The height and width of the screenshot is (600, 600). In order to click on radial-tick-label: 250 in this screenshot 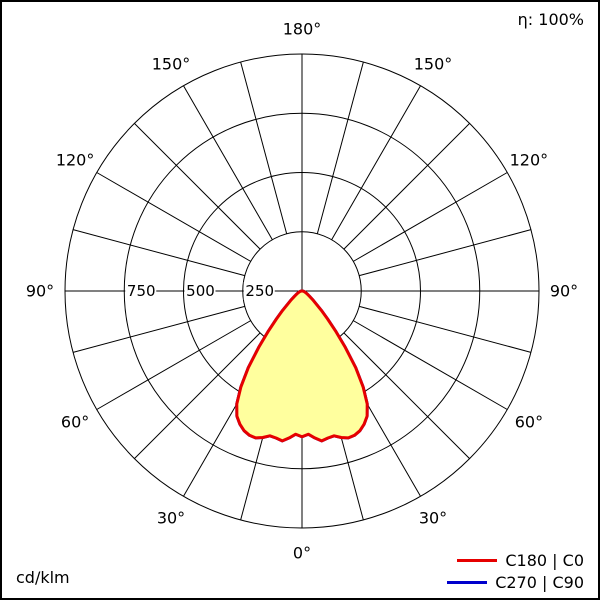, I will do `click(259, 291)`.